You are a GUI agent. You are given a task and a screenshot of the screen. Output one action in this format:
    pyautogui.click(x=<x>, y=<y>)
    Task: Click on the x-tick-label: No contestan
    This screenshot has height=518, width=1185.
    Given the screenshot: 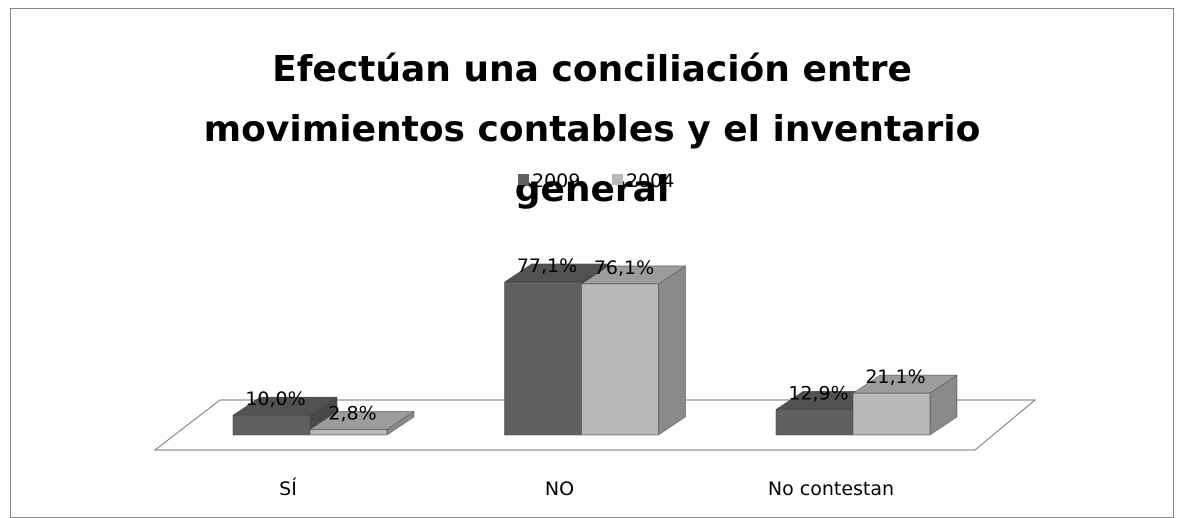 What is the action you would take?
    pyautogui.click(x=831, y=489)
    